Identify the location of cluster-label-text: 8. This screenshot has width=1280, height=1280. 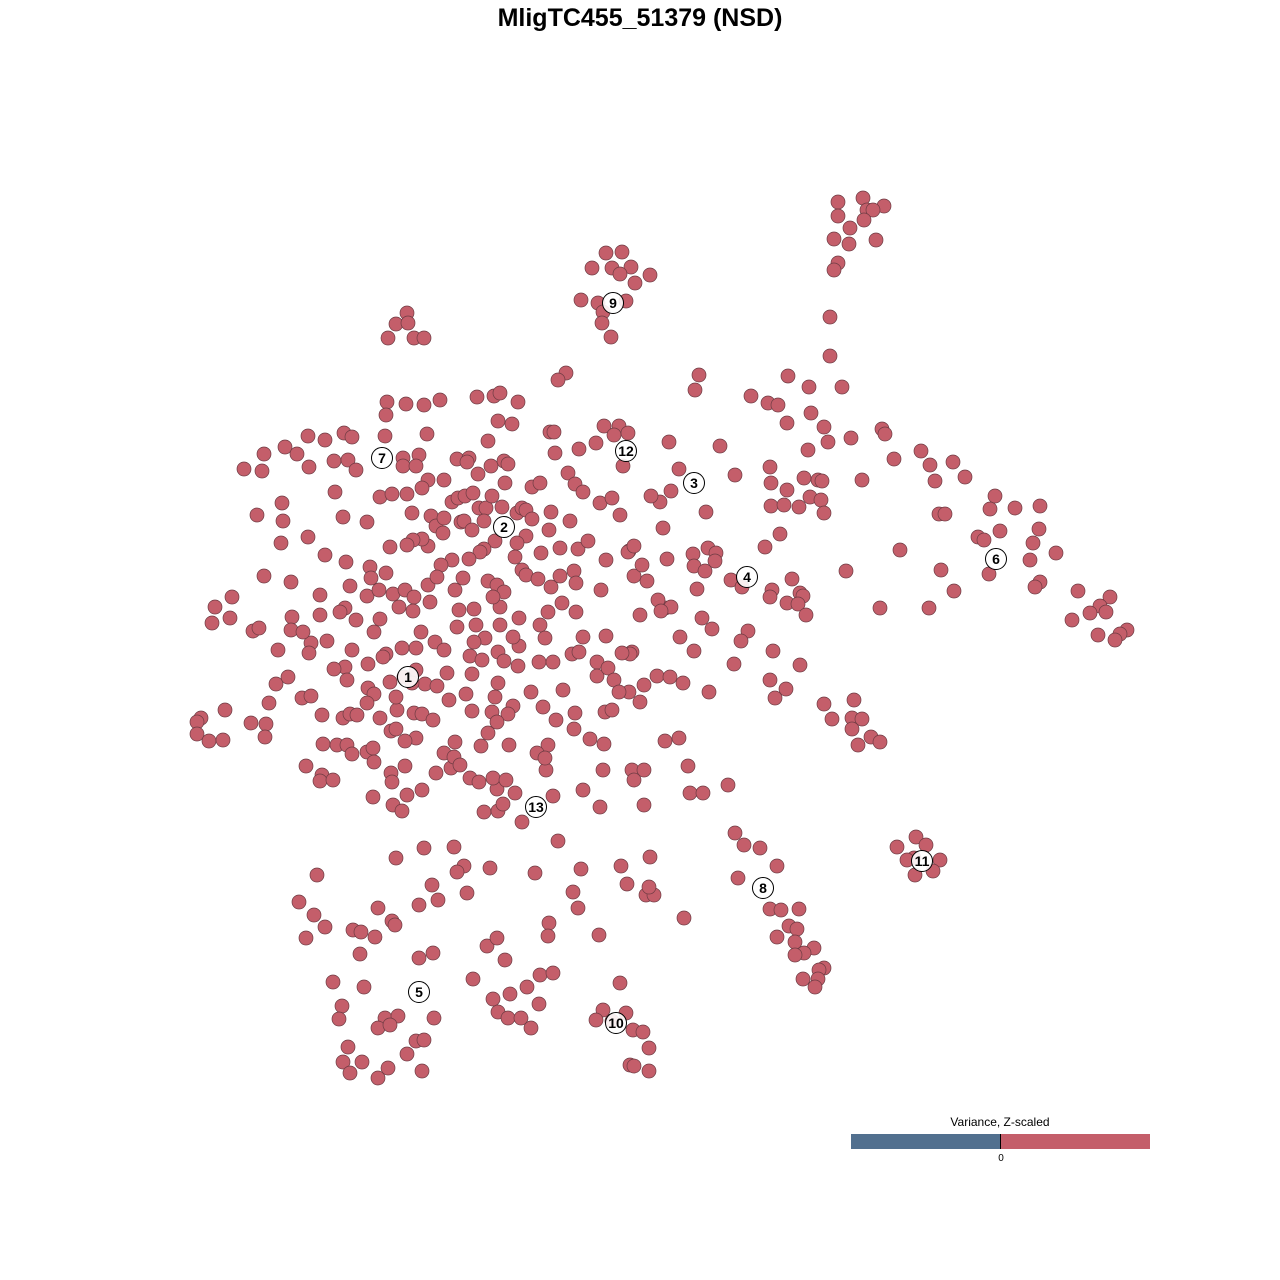
(763, 888).